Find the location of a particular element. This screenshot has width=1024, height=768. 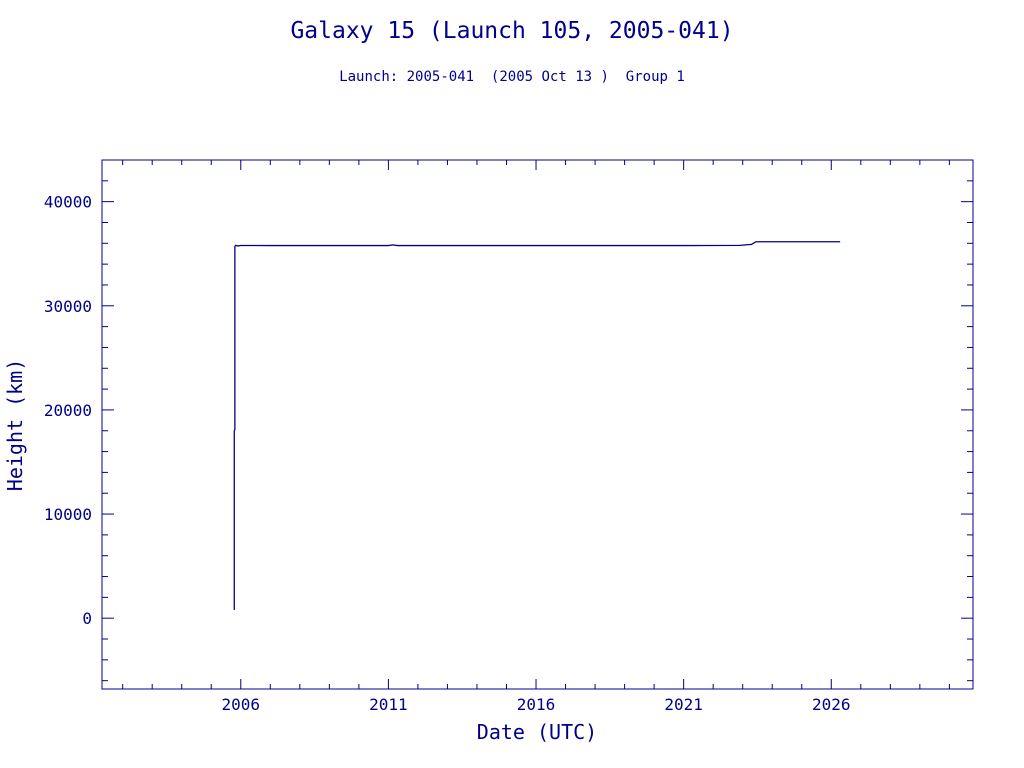

chart-title: Galaxy 15 (Launch 105, 2005-041) is located at coordinates (511, 31).